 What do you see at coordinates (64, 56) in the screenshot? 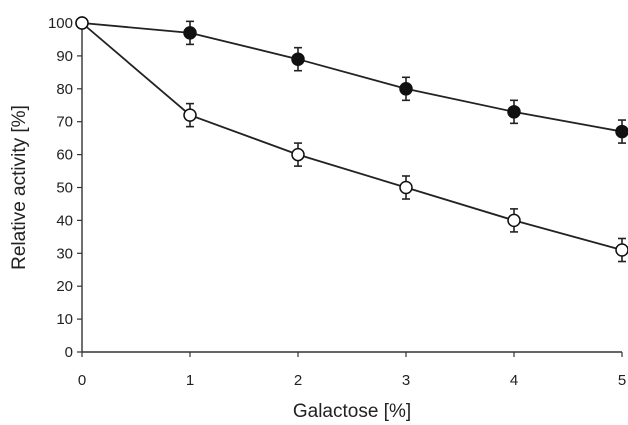
I see `y-tick-label: 90` at bounding box center [64, 56].